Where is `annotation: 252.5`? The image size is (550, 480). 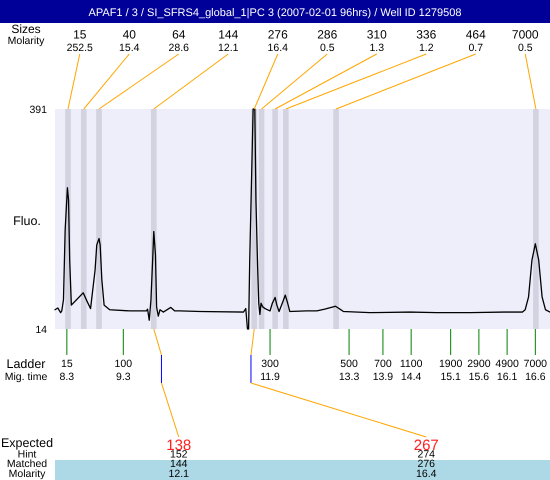
annotation: 252.5 is located at coordinates (80, 48).